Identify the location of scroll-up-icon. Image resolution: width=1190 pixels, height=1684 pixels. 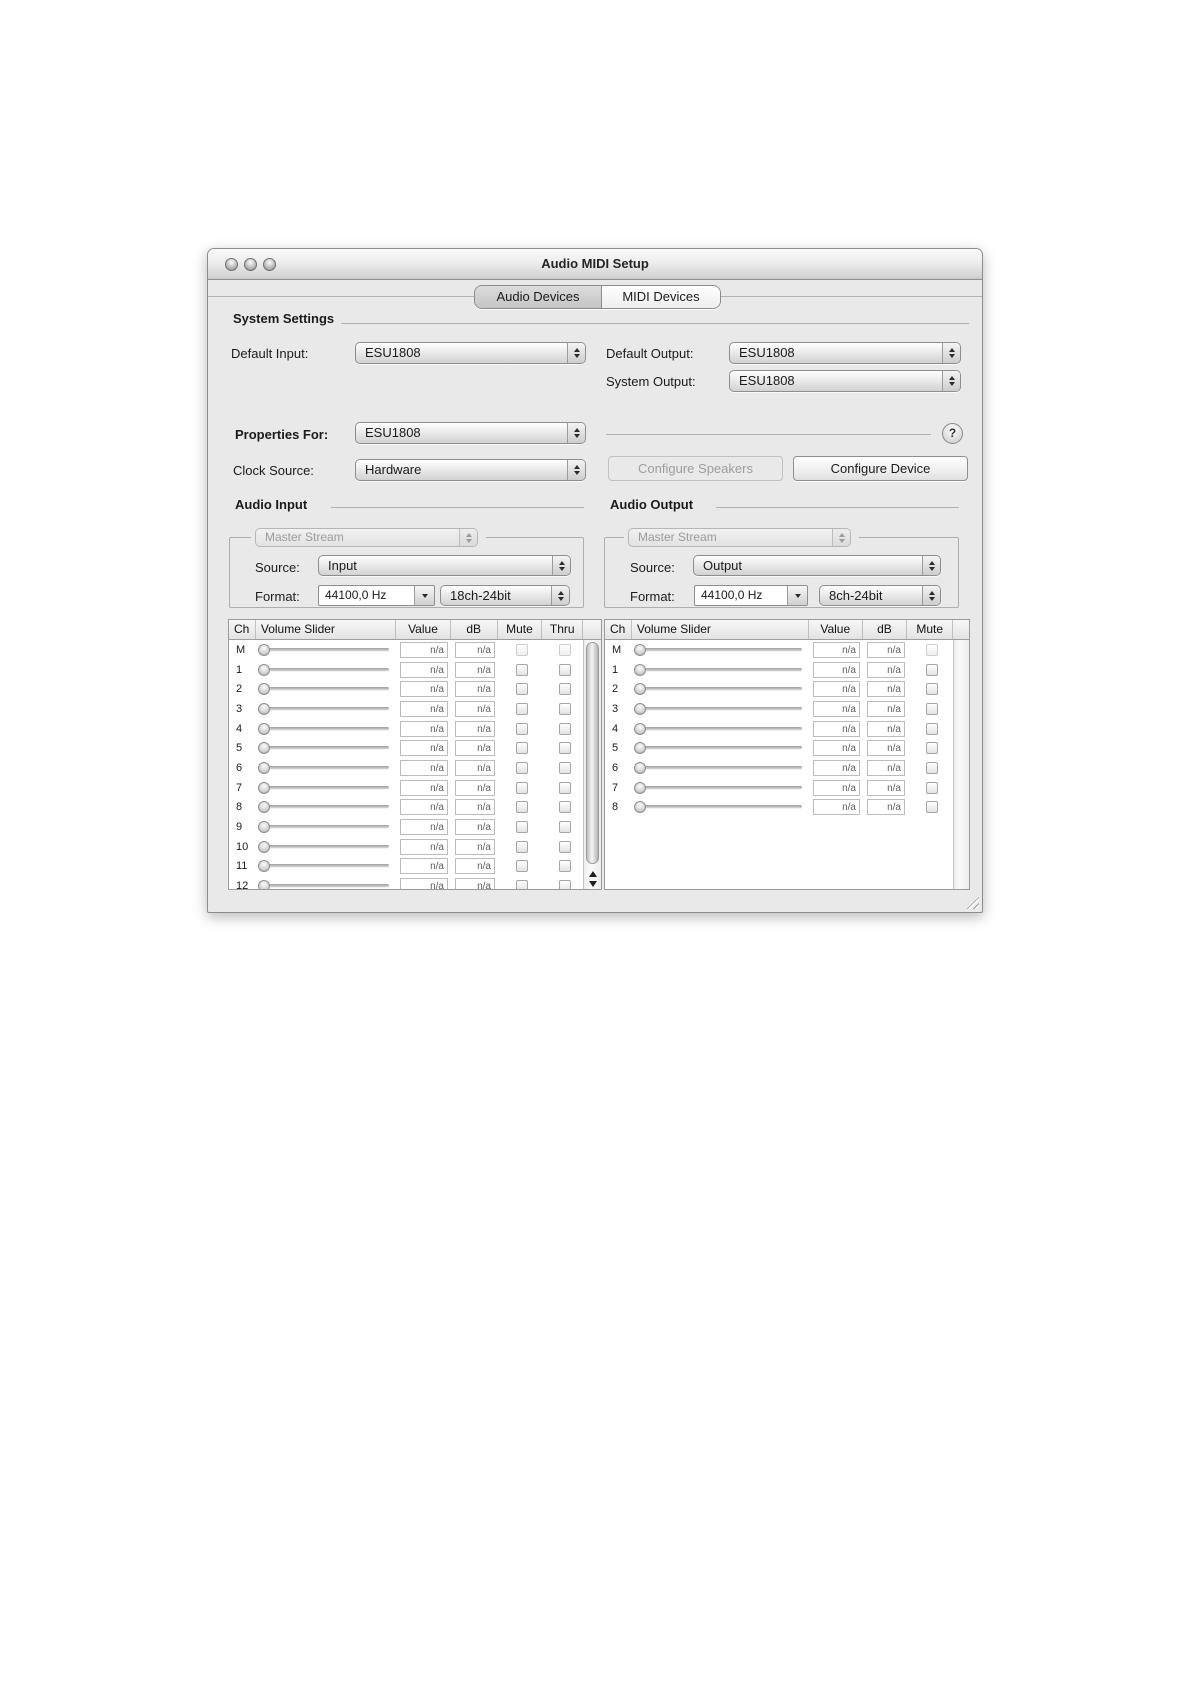
(592, 874).